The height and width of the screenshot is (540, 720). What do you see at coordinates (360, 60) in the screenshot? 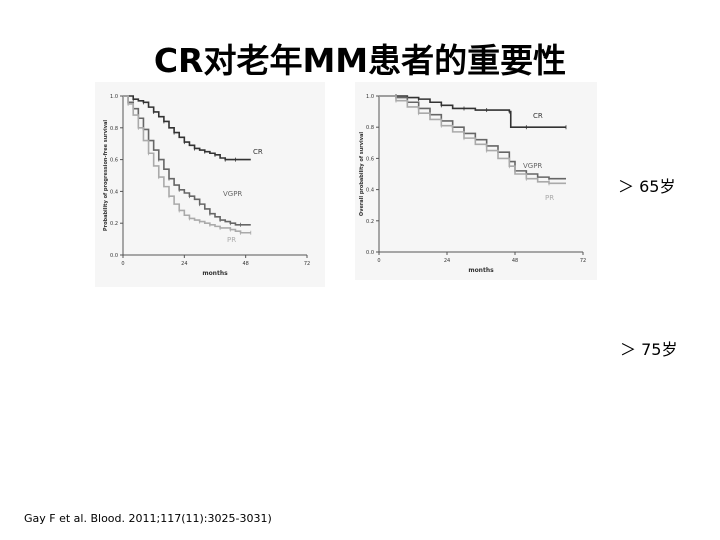
I see `slide-title: CR对老年MM患者的重要性` at bounding box center [360, 60].